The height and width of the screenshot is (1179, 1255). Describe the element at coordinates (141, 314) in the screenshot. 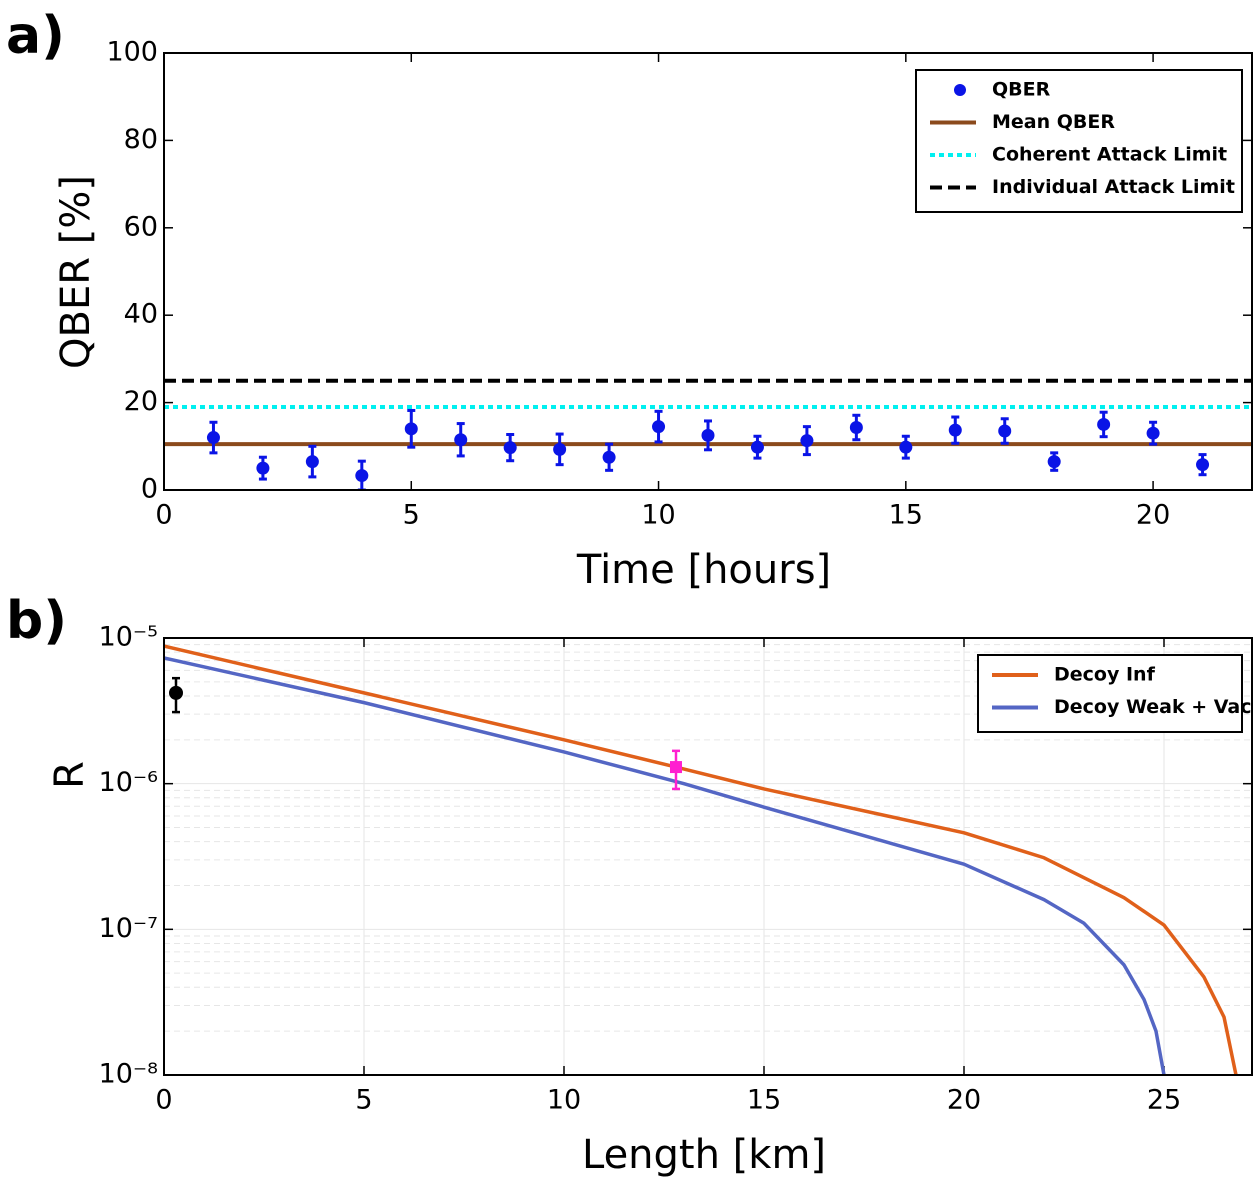

I see `y-tick-label: 40` at that location.